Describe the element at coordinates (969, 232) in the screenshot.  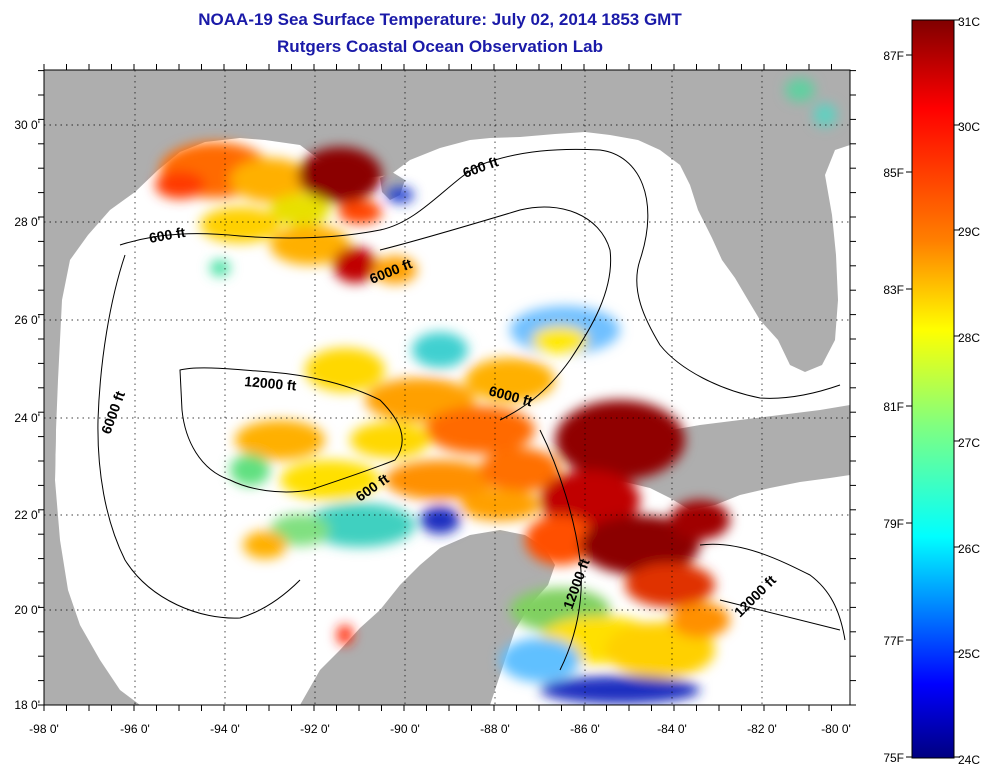
I see `colorbar-c-label: 29C` at that location.